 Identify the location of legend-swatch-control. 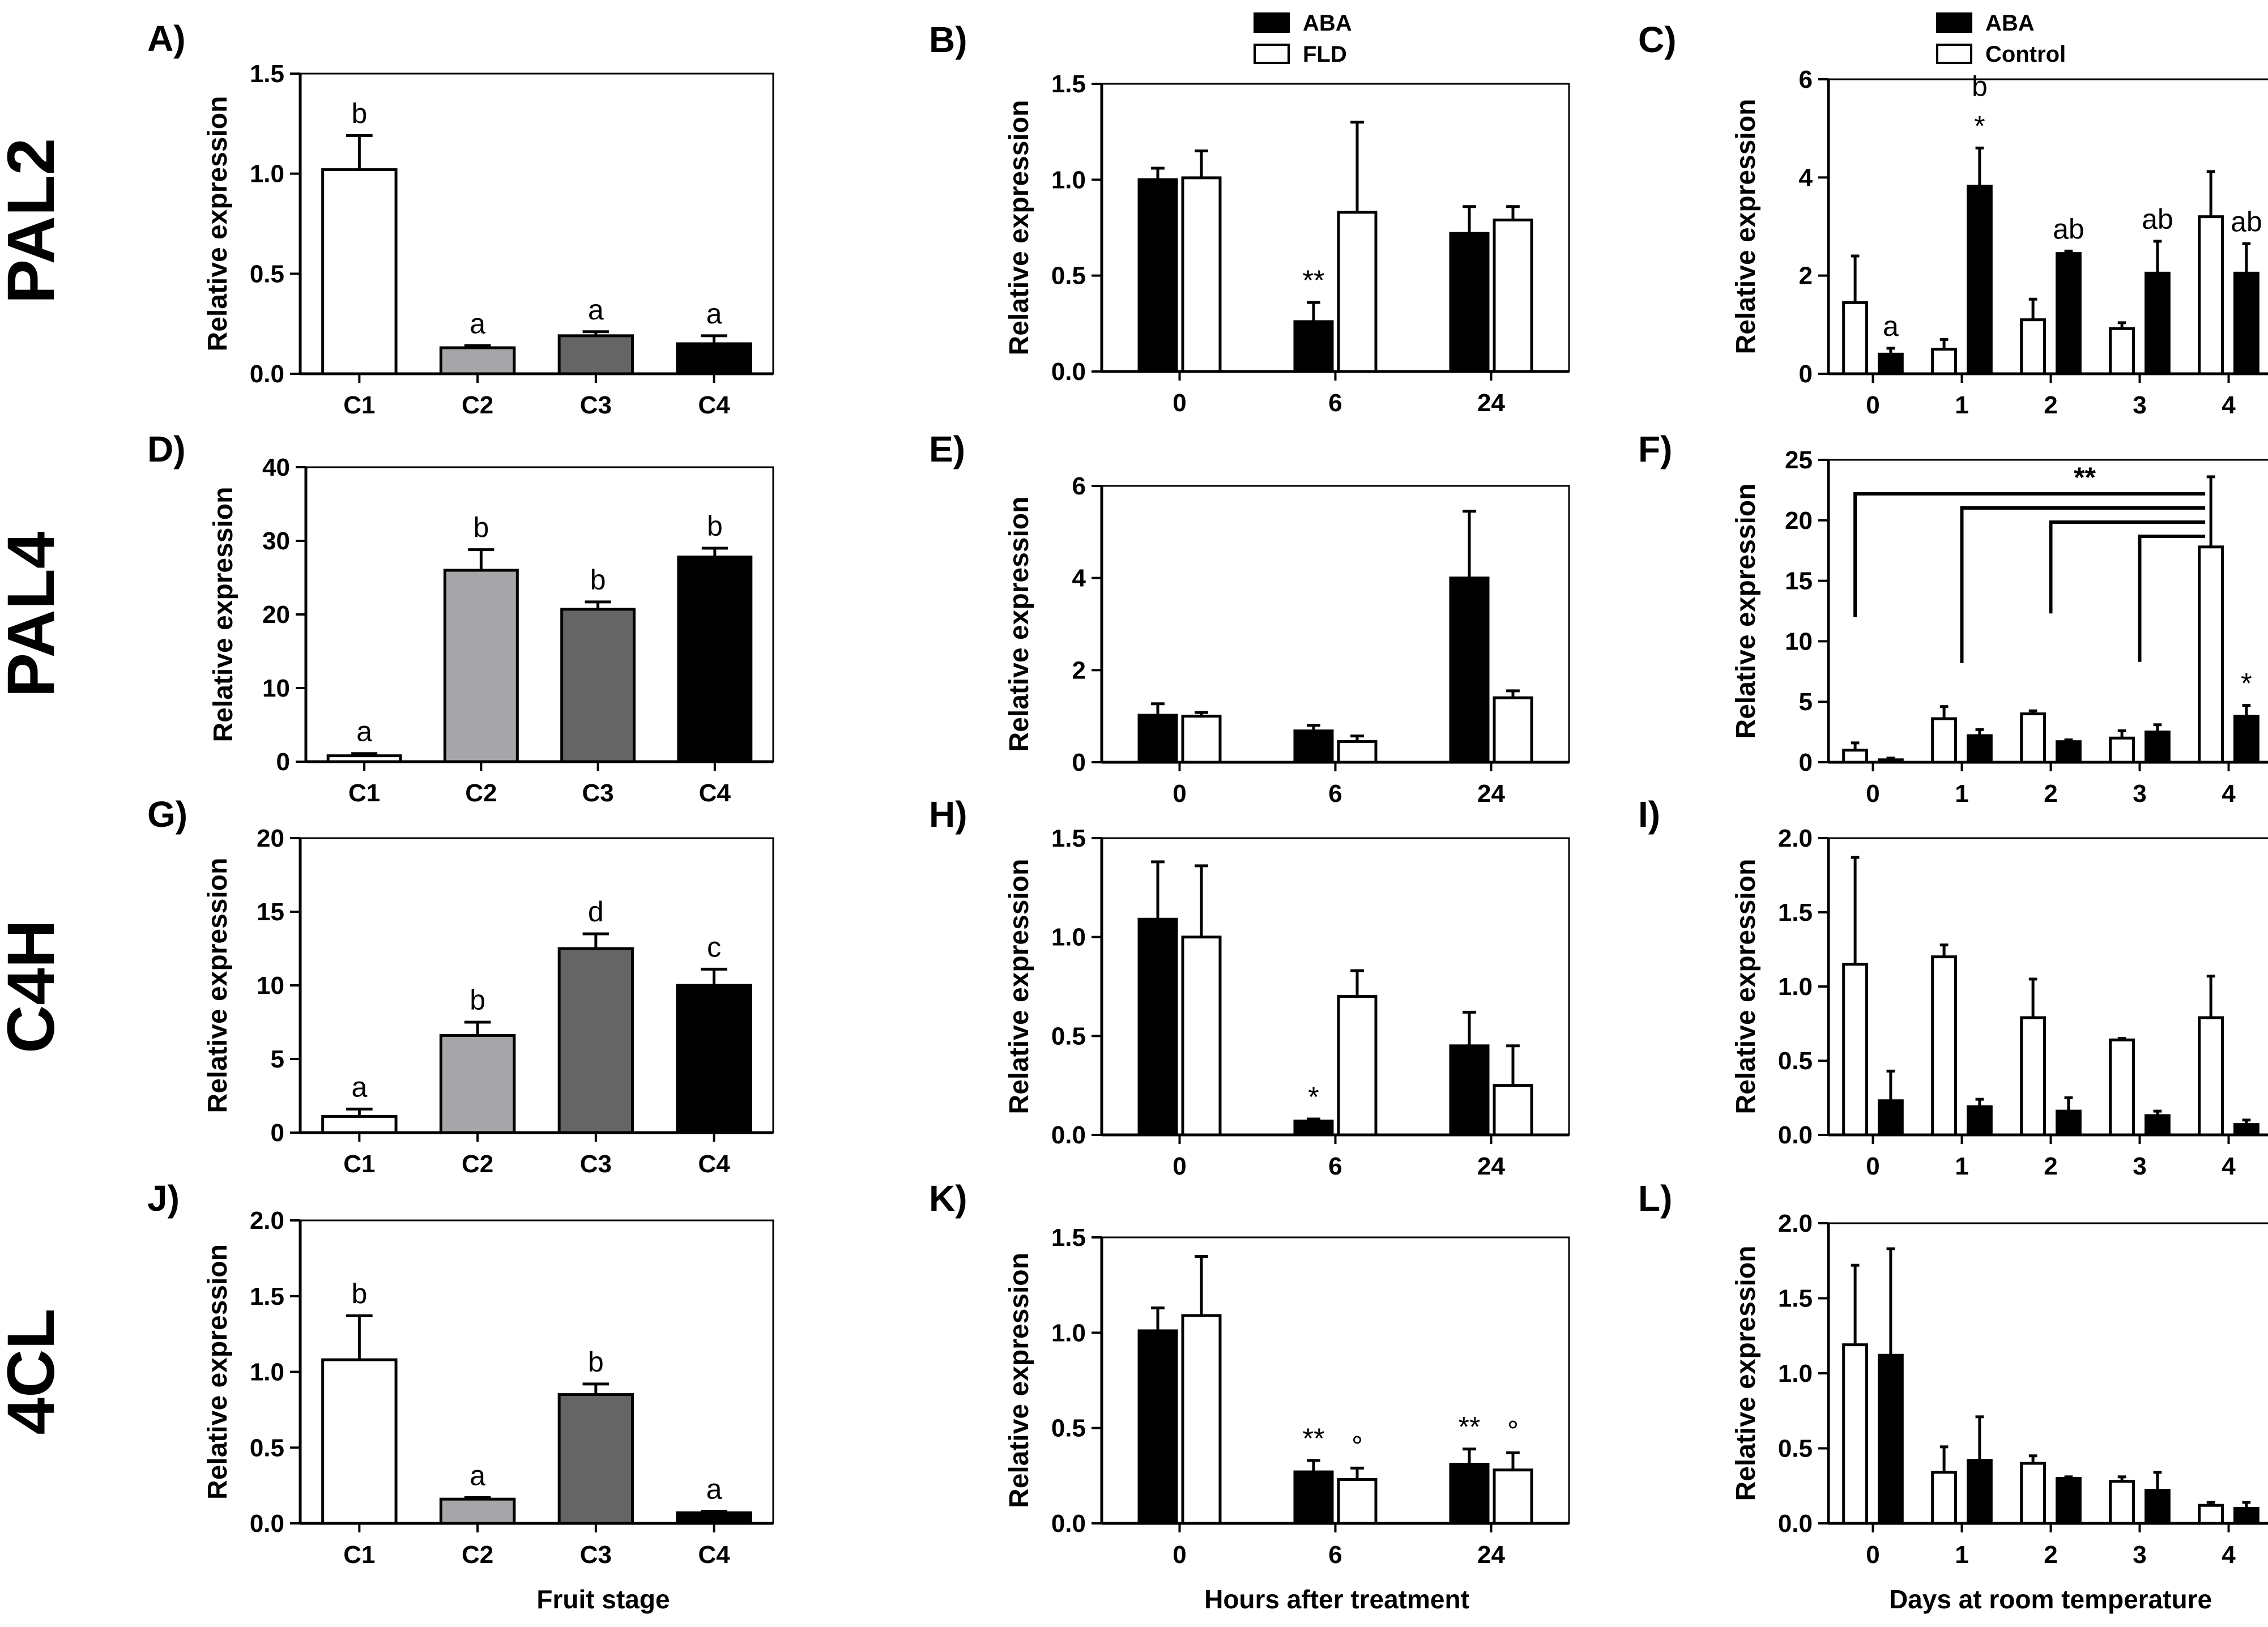
(1954, 54).